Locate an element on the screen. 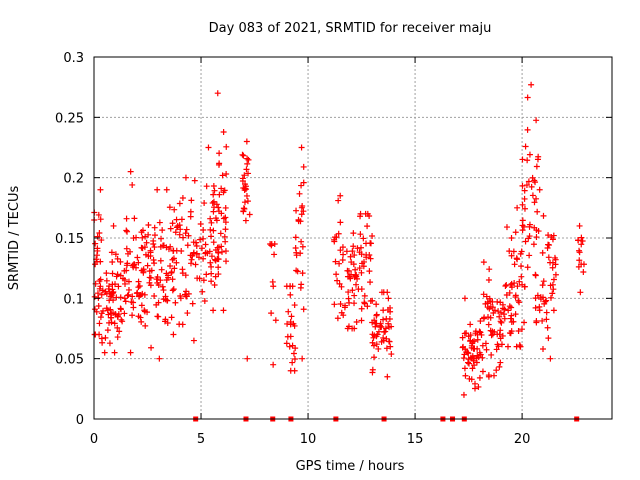 The height and width of the screenshot is (480, 640). y-tick-label: 0.3 is located at coordinates (73, 58).